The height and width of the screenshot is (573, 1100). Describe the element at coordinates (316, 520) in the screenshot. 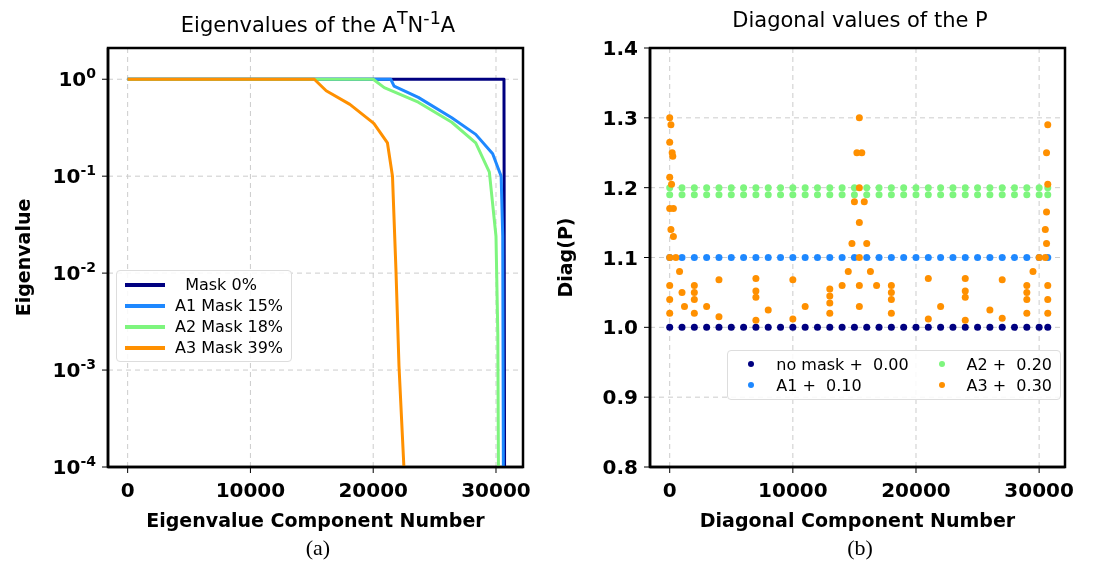

I see `x-axis-title: Eigenvalue Component Number` at that location.